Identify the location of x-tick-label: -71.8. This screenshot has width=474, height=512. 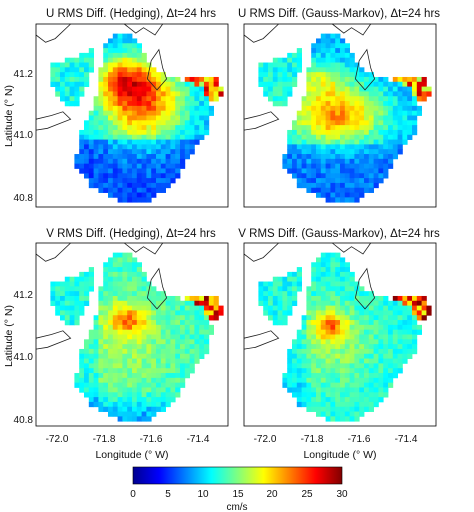
(104, 439).